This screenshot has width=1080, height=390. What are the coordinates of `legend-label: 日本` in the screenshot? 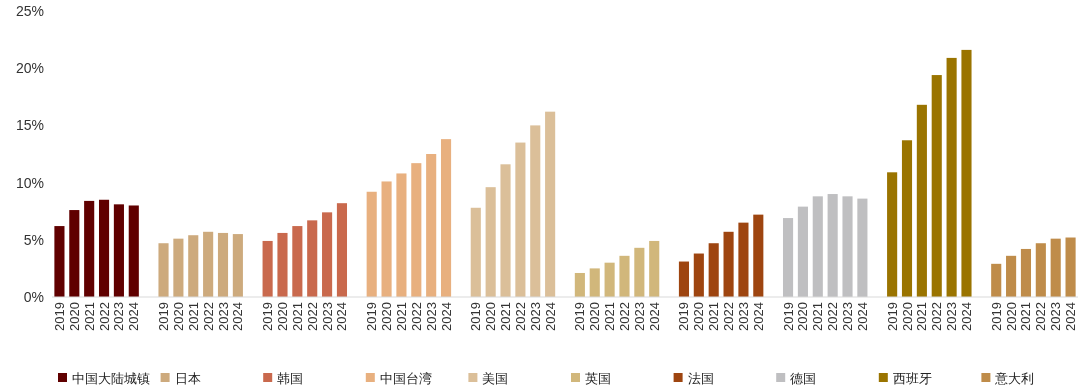 It's located at (187, 378).